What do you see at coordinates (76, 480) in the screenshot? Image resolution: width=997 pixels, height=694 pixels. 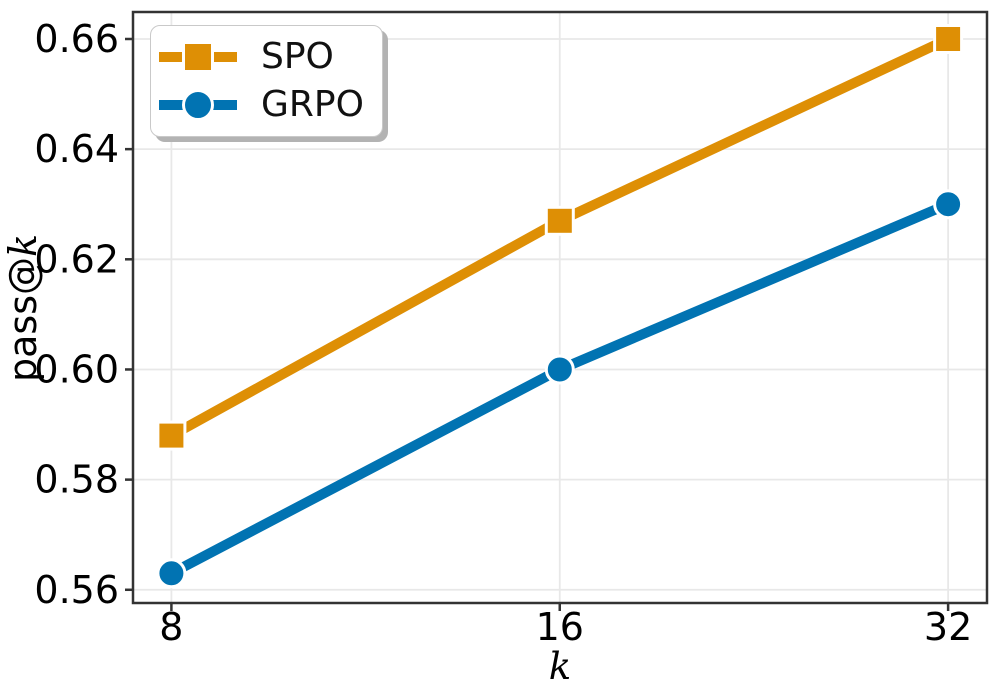 I see `y-tick-label: 0.58` at bounding box center [76, 480].